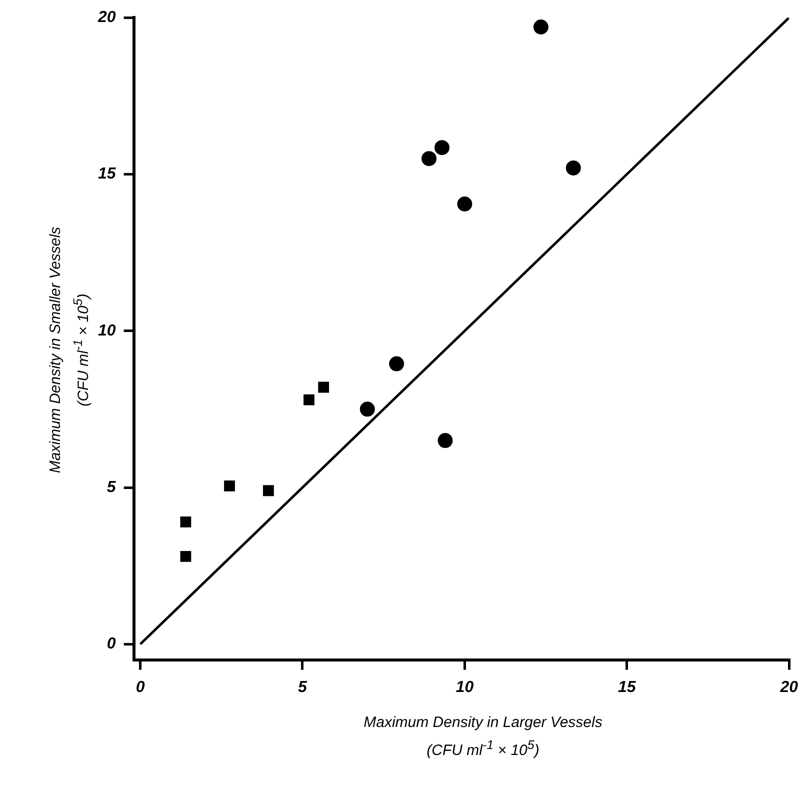  I want to click on y-tick-label: 15, so click(107, 174).